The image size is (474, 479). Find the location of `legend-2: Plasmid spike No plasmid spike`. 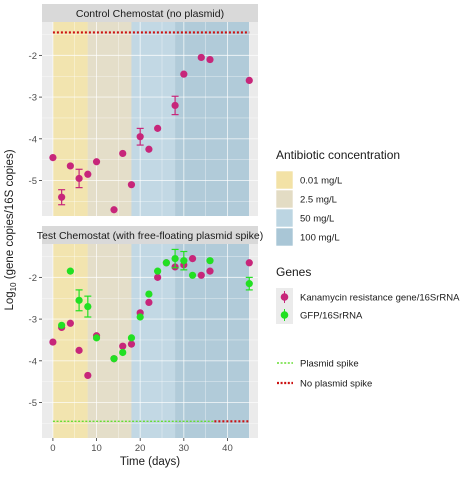

legend-2: Plasmid spike No plasmid spike is located at coordinates (324, 374).